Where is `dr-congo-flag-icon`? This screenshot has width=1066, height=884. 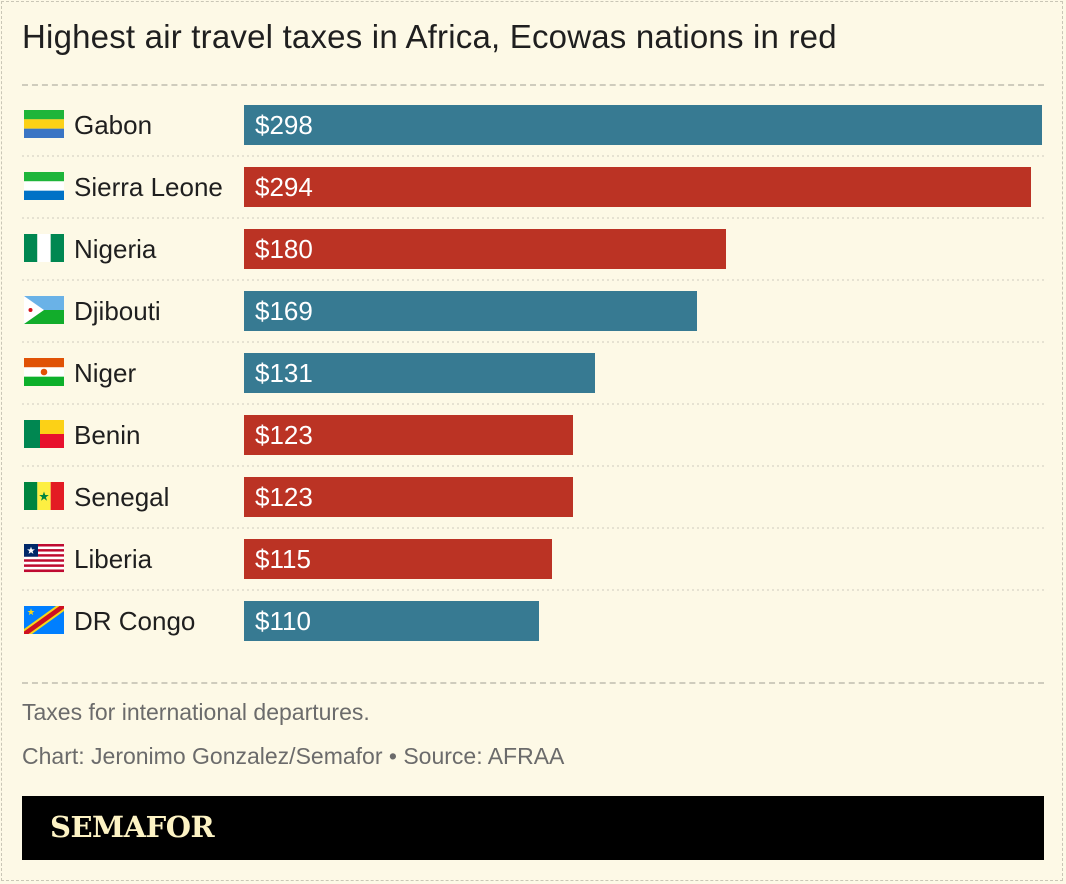
dr-congo-flag-icon is located at coordinates (44, 620).